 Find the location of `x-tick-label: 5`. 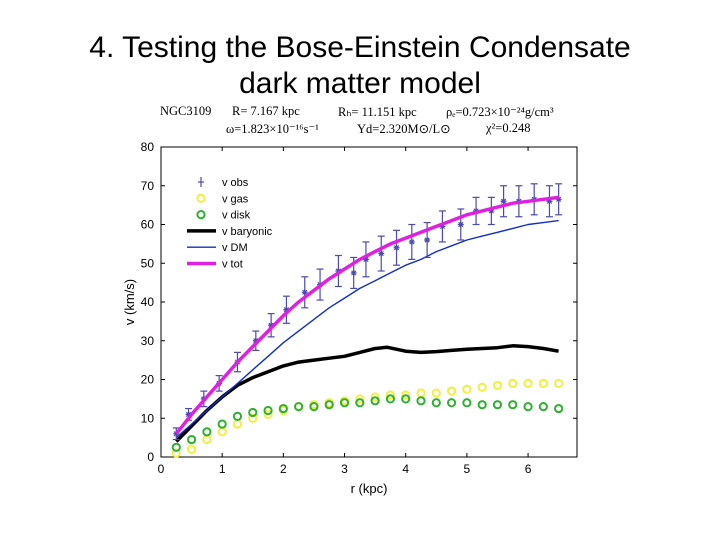

x-tick-label: 5 is located at coordinates (467, 469).